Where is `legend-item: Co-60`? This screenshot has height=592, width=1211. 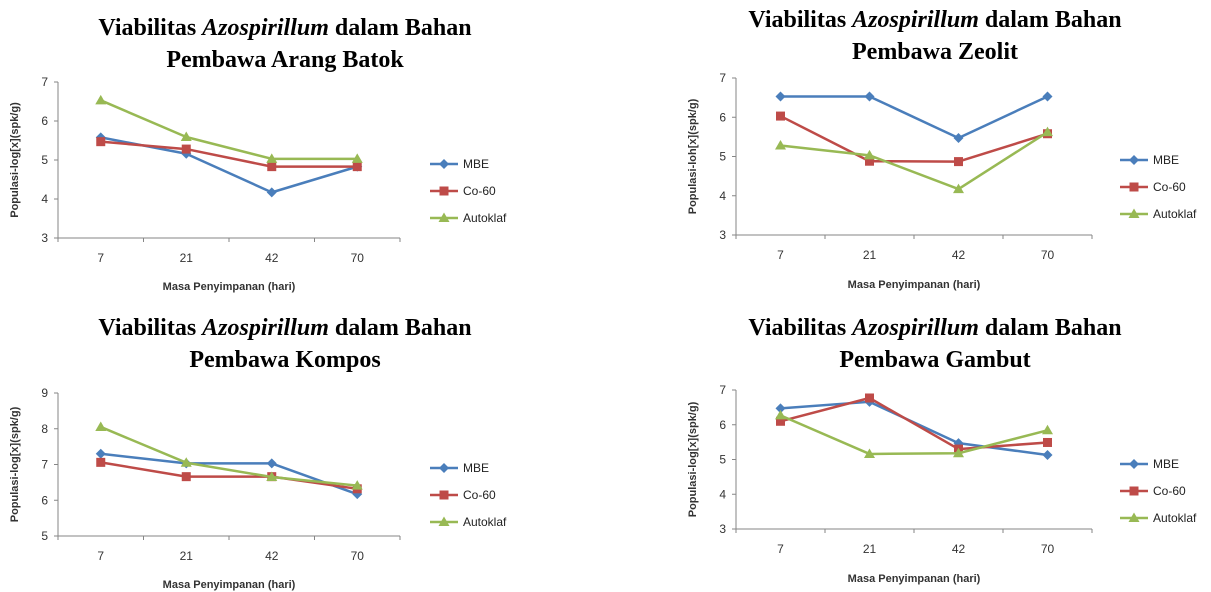 legend-item: Co-60 is located at coordinates (1153, 187).